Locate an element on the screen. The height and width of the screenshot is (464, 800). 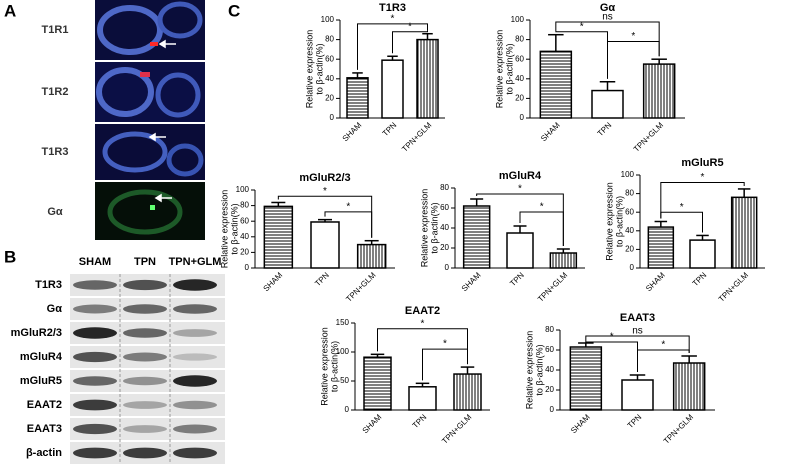
y-tick-label: 20 is located at coordinates (444, 247).